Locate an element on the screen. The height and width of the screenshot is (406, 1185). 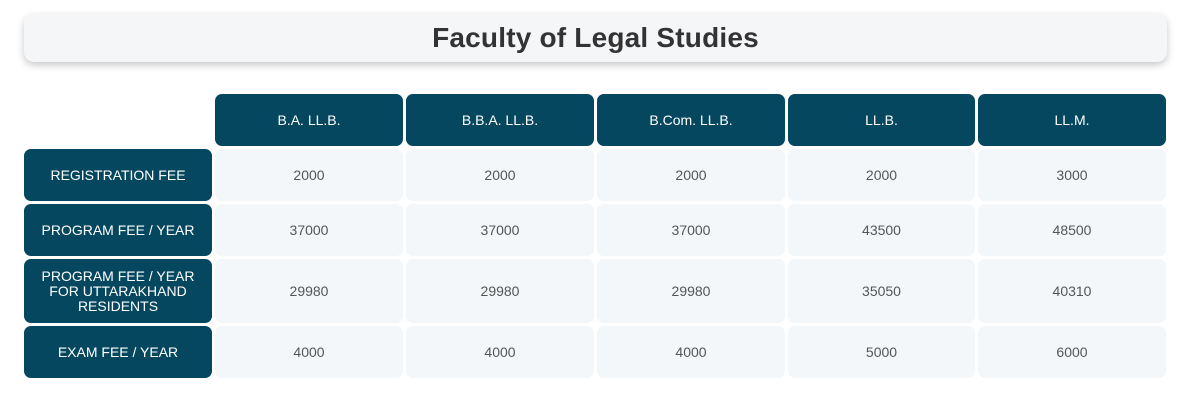
column-header-llm: LL.M. is located at coordinates (1072, 120).